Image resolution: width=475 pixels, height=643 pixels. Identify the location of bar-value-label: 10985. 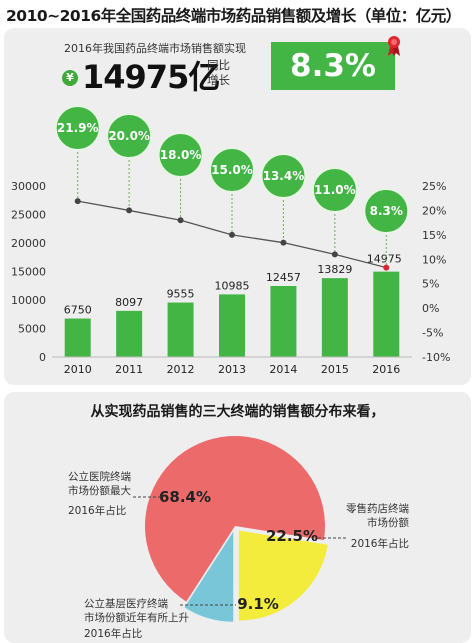
(232, 285).